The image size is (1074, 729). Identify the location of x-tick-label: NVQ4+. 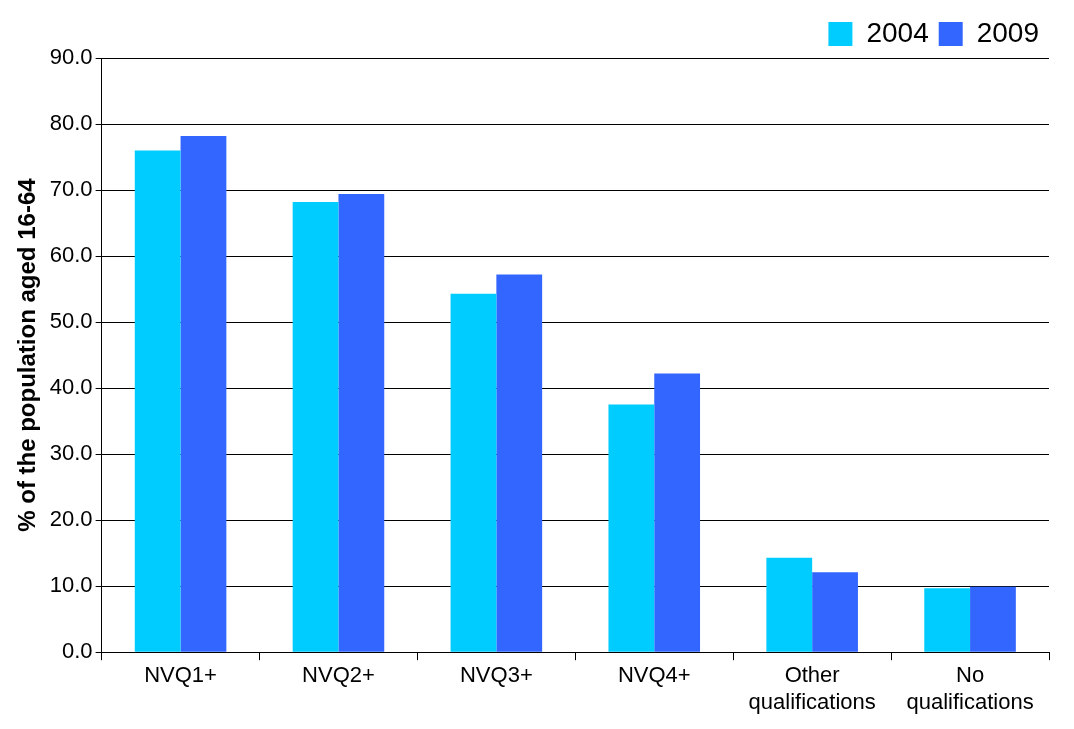
(654, 675).